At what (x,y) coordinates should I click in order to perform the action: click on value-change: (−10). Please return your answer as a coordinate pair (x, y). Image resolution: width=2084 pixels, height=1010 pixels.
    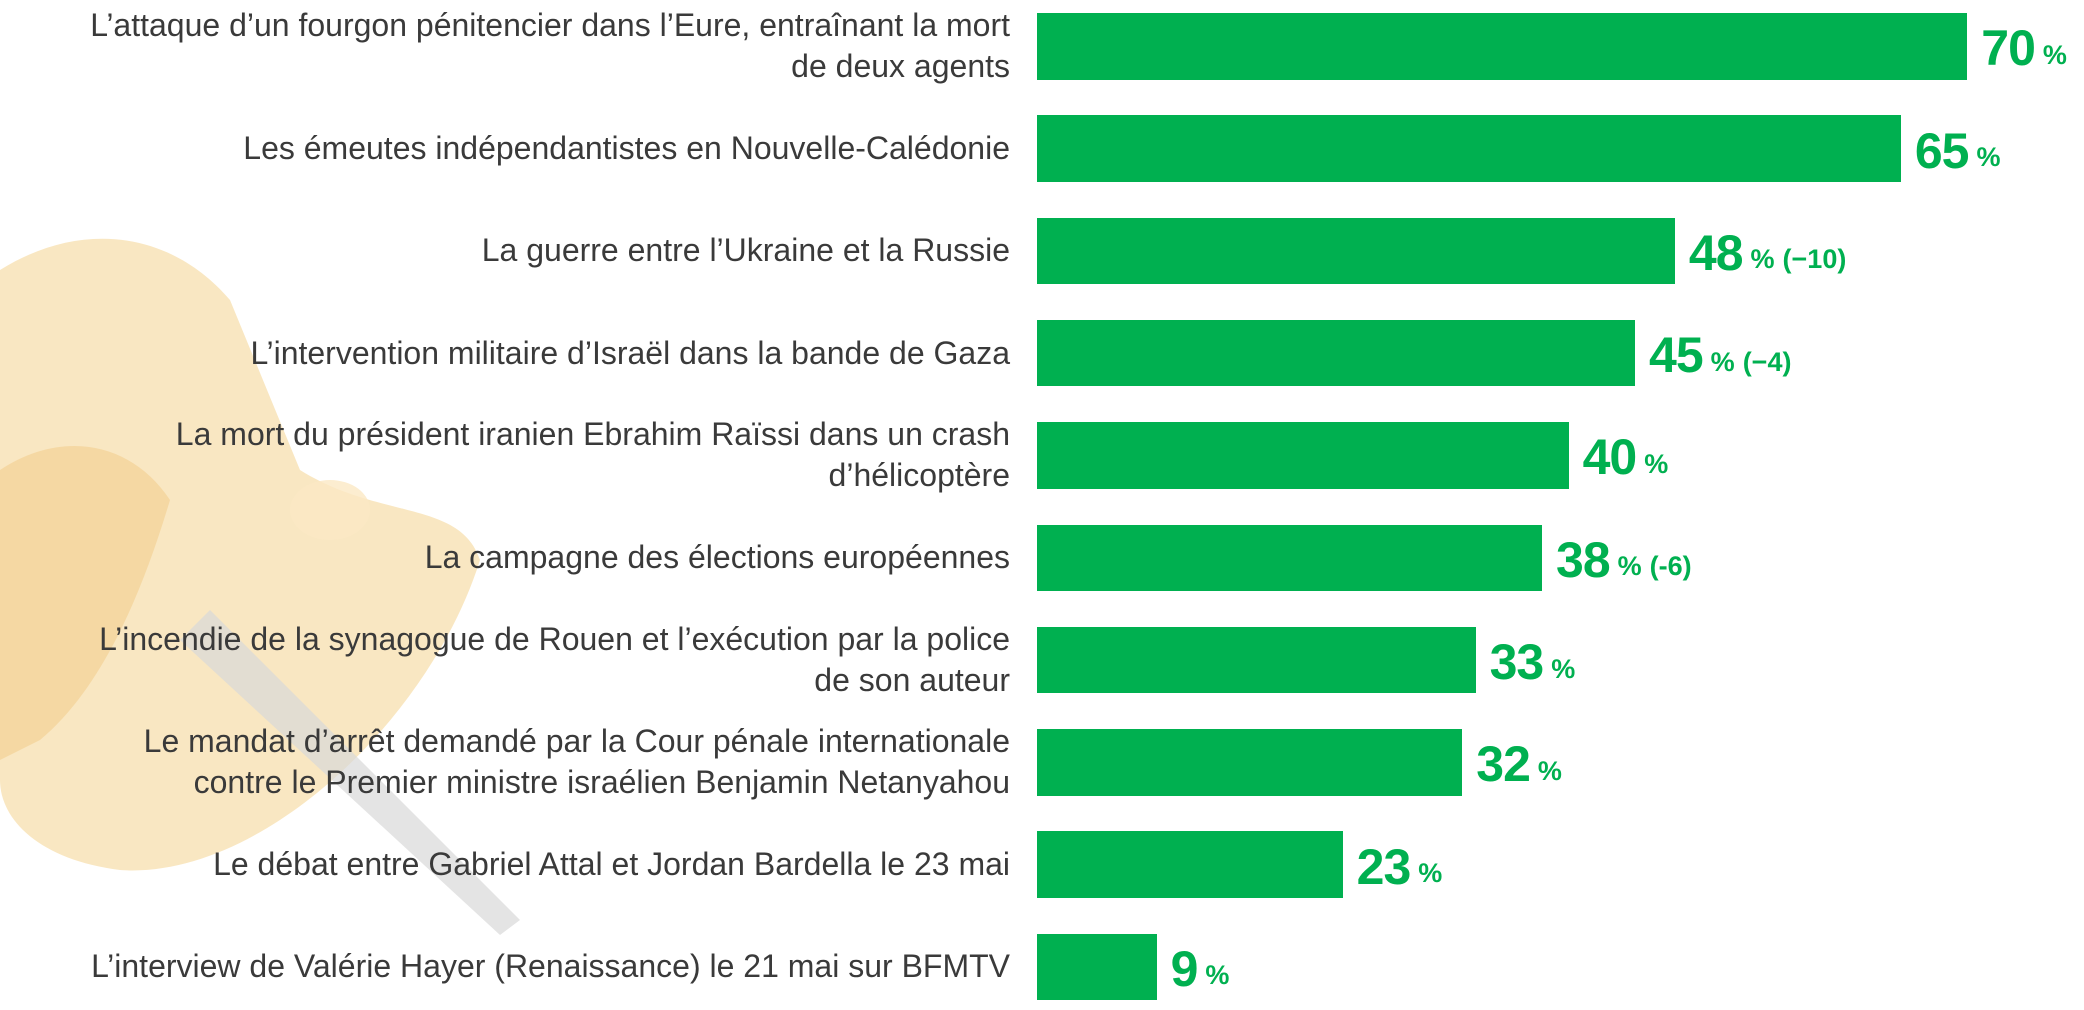
    Looking at the image, I should click on (1814, 259).